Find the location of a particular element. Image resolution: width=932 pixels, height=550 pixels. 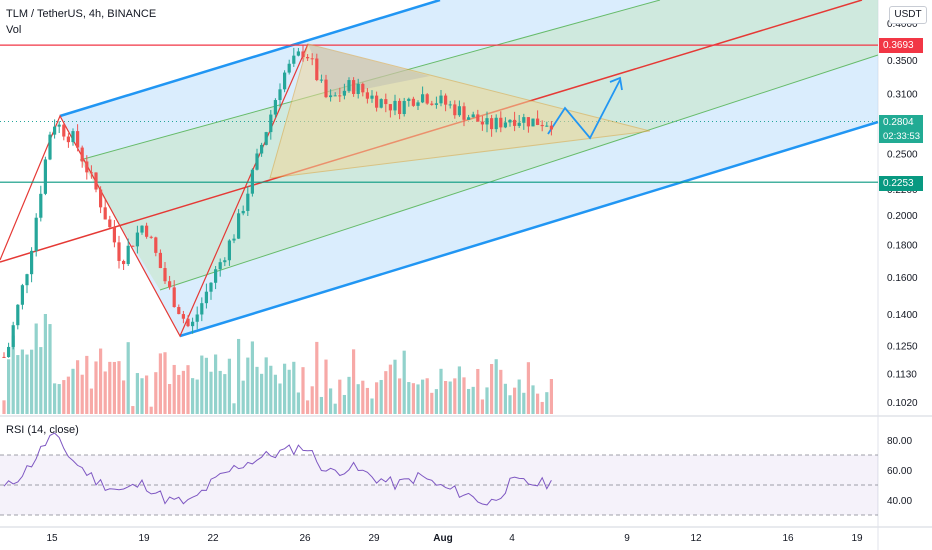

time-tick-label: 29 is located at coordinates (374, 538).